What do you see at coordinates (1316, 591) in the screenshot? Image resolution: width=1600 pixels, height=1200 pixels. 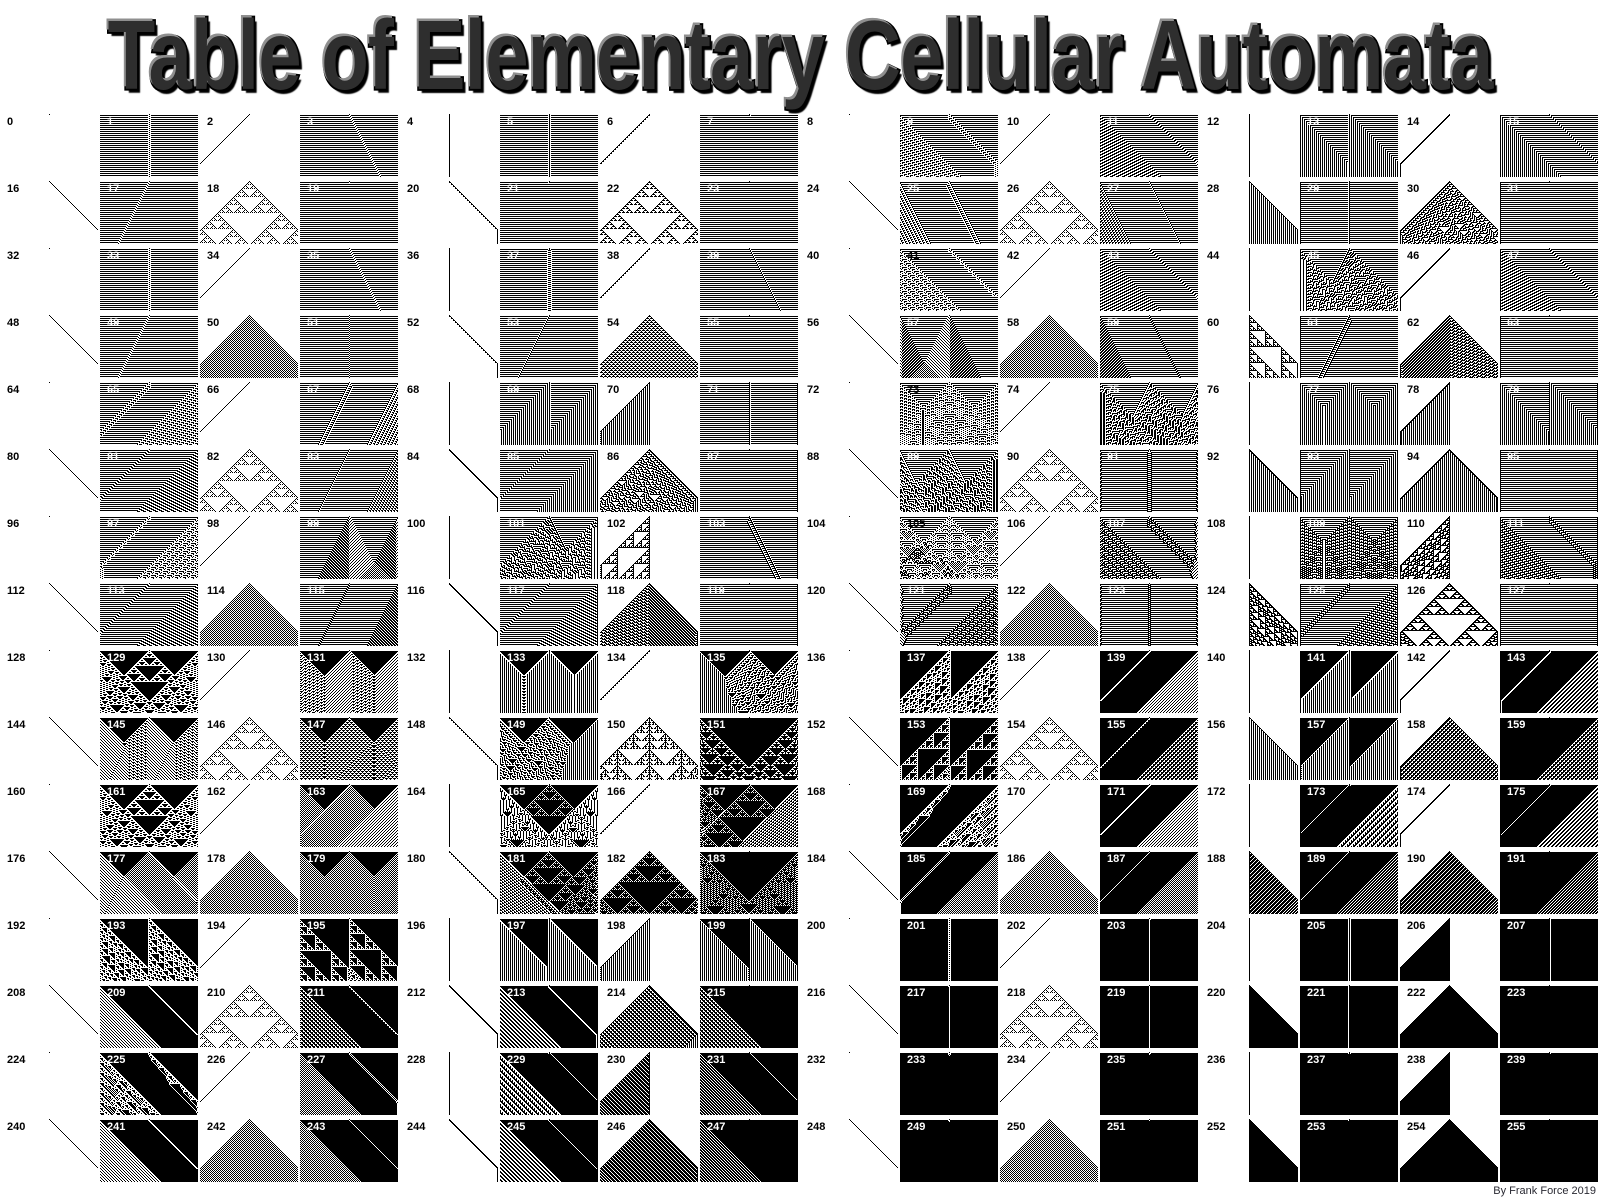 I see `rule-number-label: 125` at bounding box center [1316, 591].